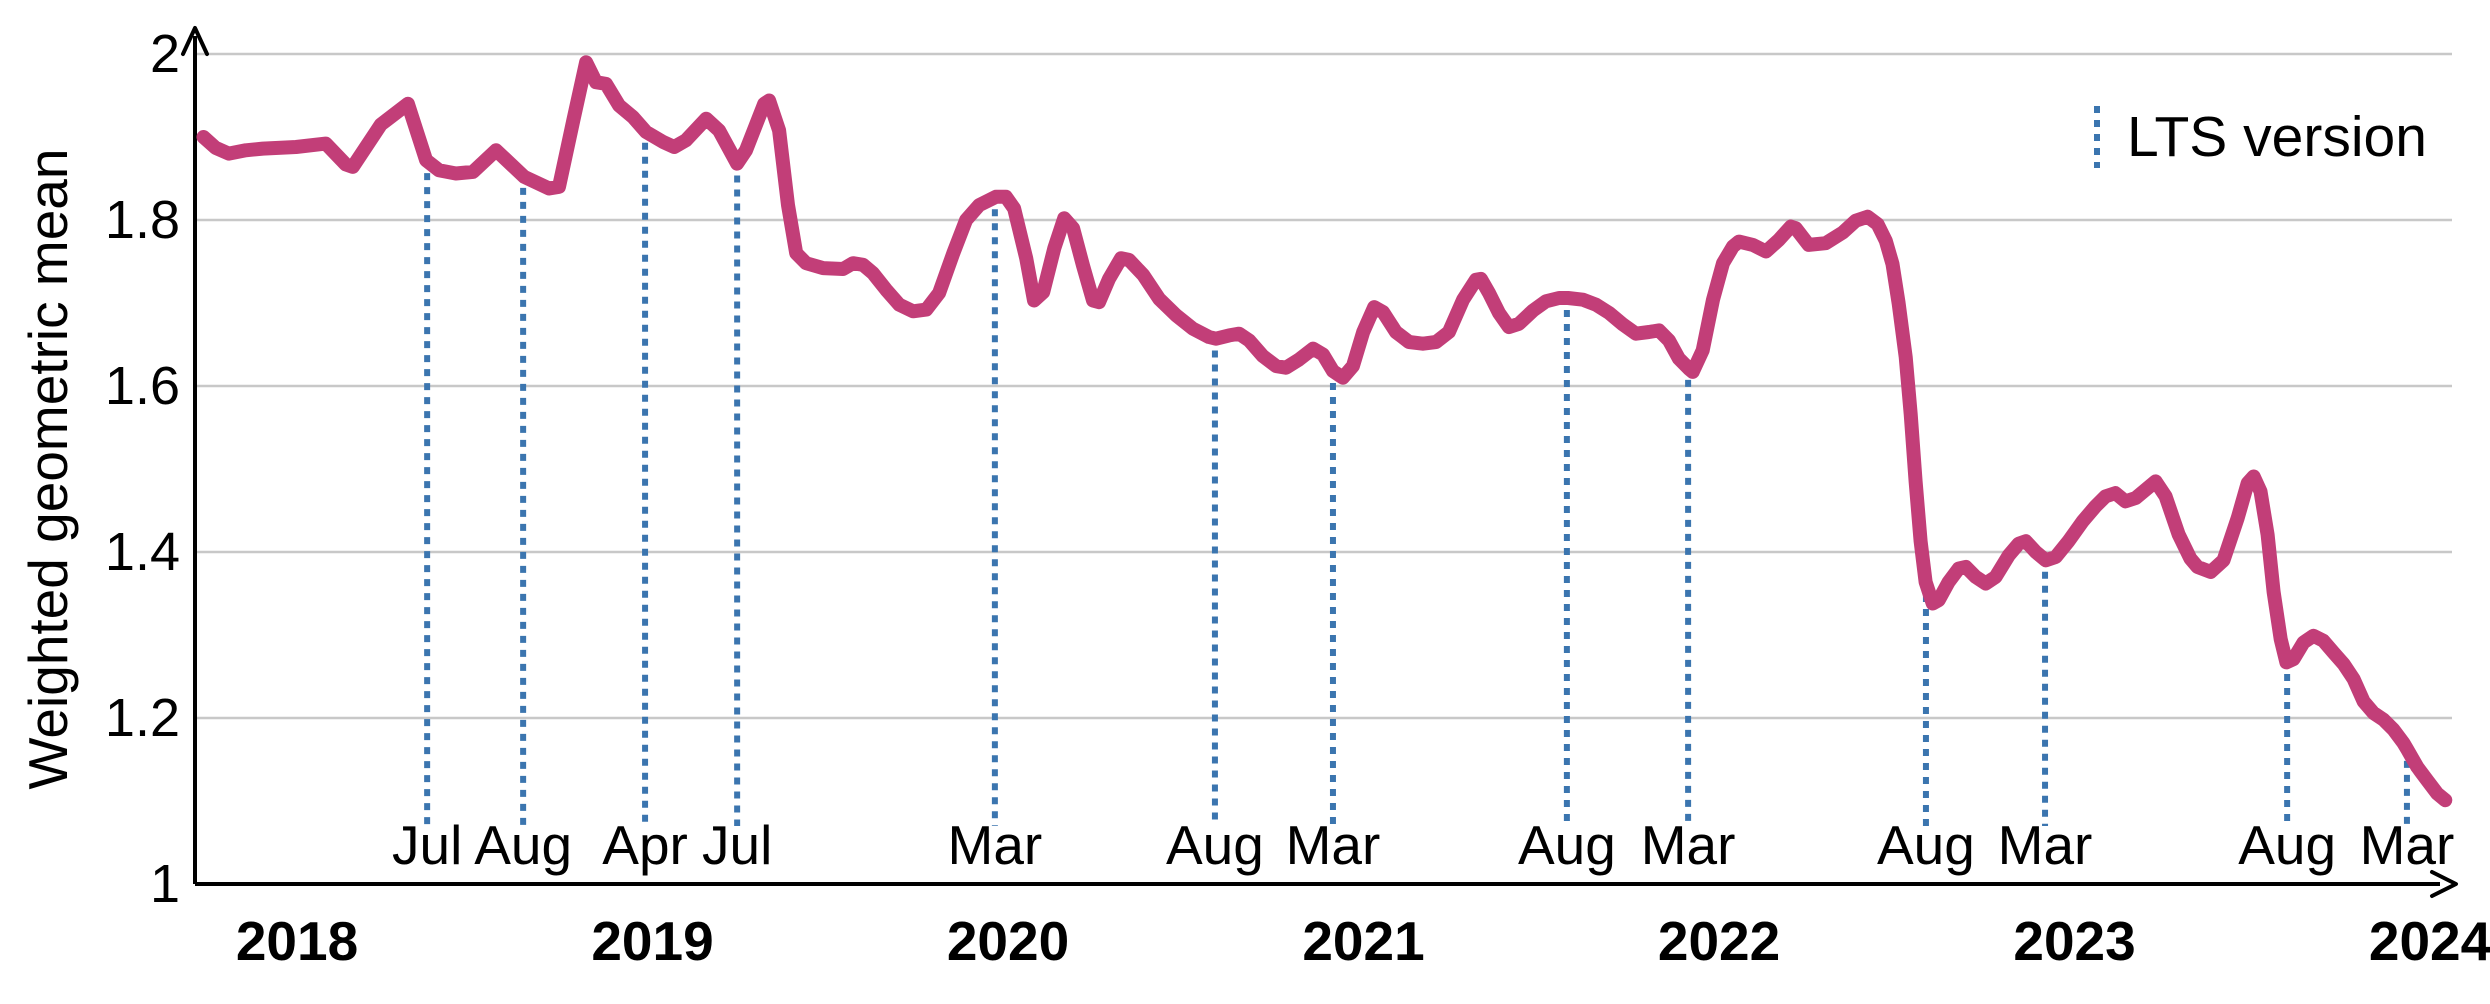  What do you see at coordinates (2074, 941) in the screenshot?
I see `x-year-label: 2023` at bounding box center [2074, 941].